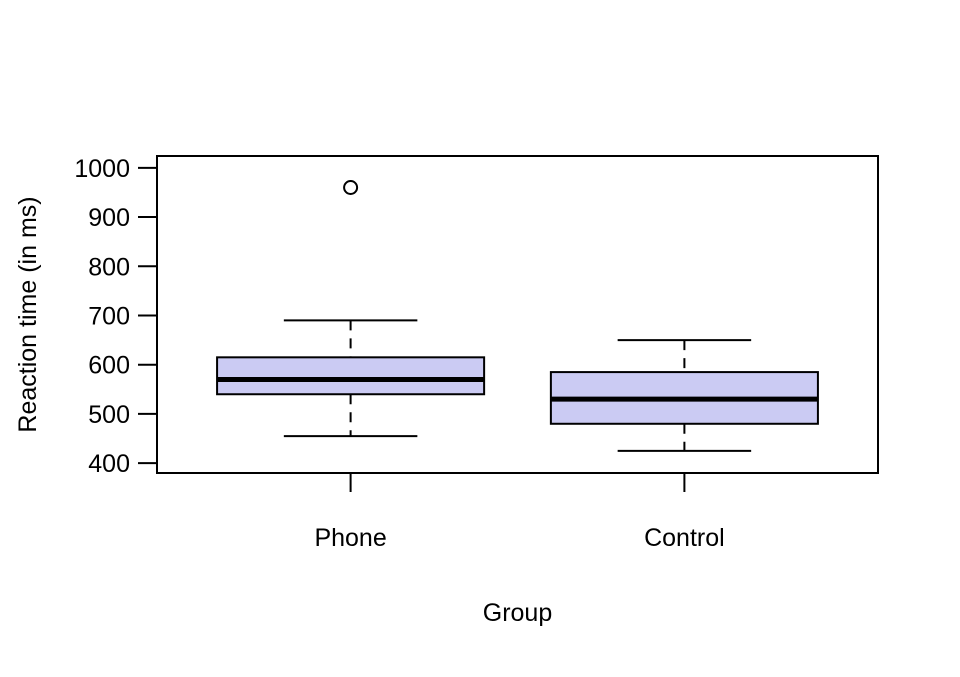  What do you see at coordinates (109, 464) in the screenshot?
I see `y-tick-label: 400` at bounding box center [109, 464].